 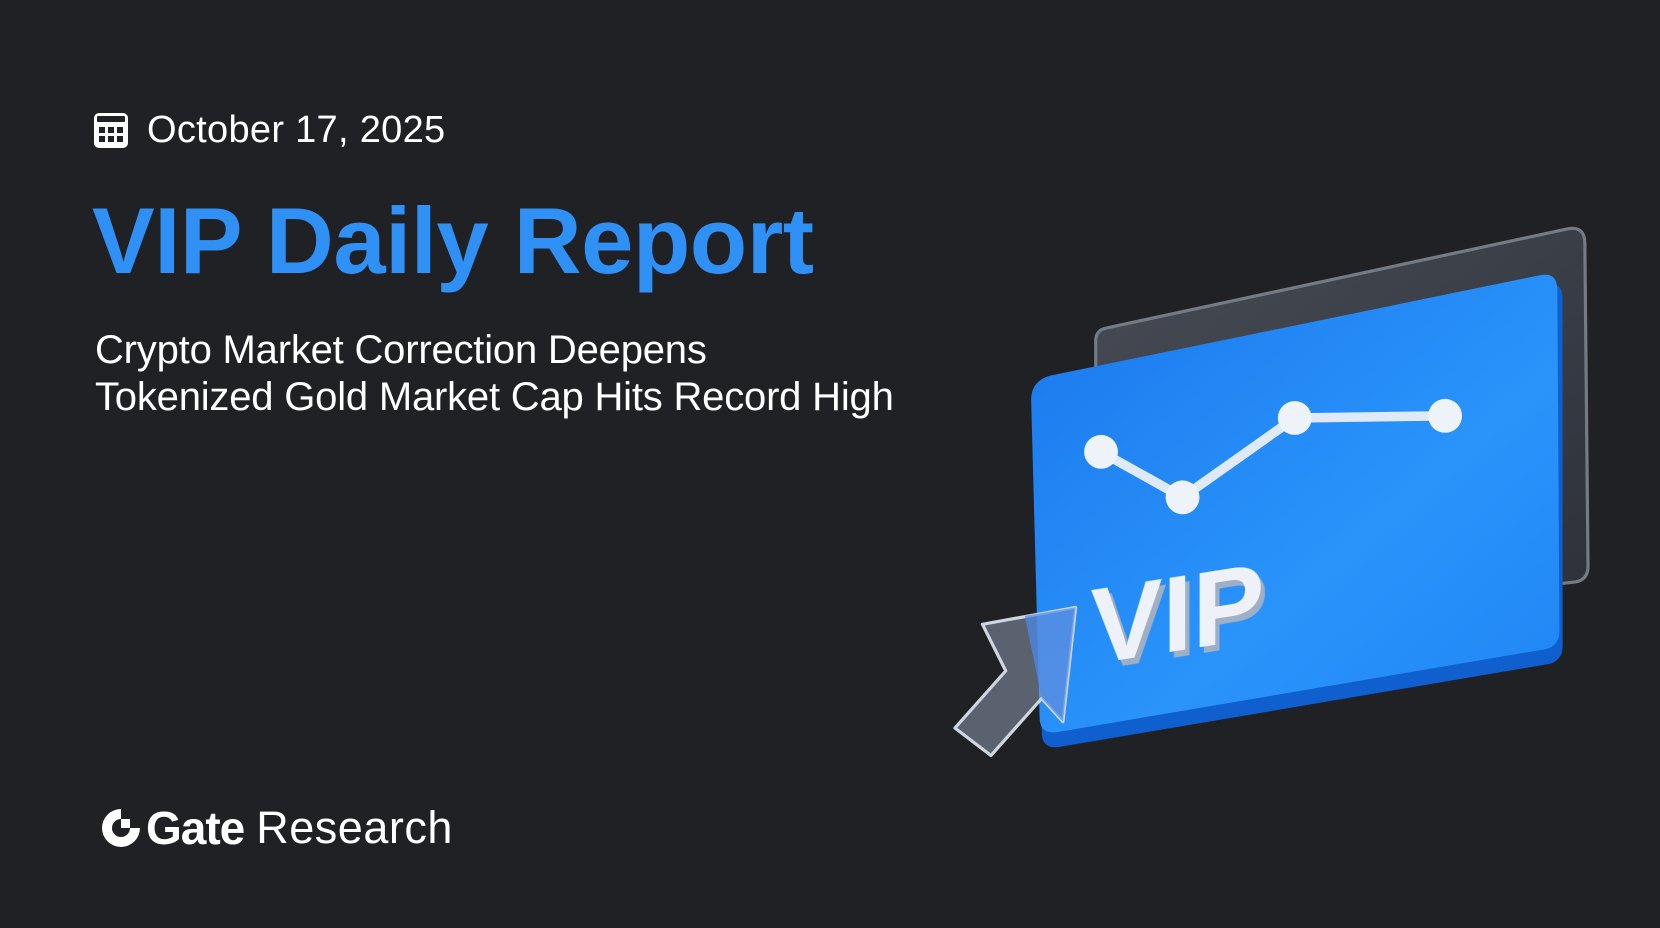 I want to click on gate-research-logo: Gate Research, so click(x=276, y=828).